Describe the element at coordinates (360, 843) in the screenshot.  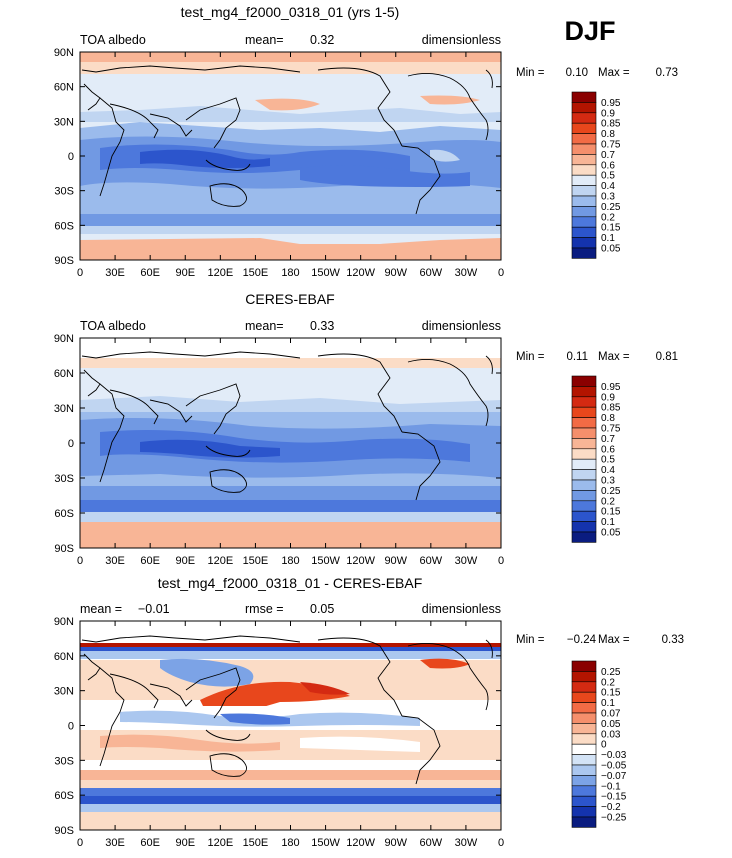
I see `lon-tick-label: 120W` at that location.